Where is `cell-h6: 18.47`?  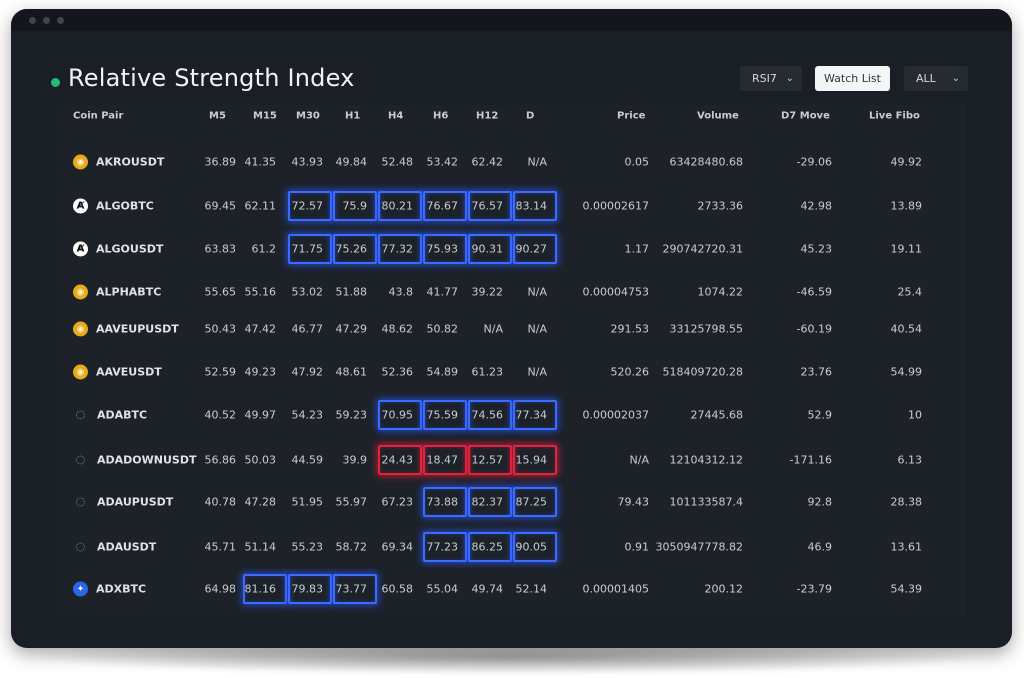 cell-h6: 18.47 is located at coordinates (442, 460).